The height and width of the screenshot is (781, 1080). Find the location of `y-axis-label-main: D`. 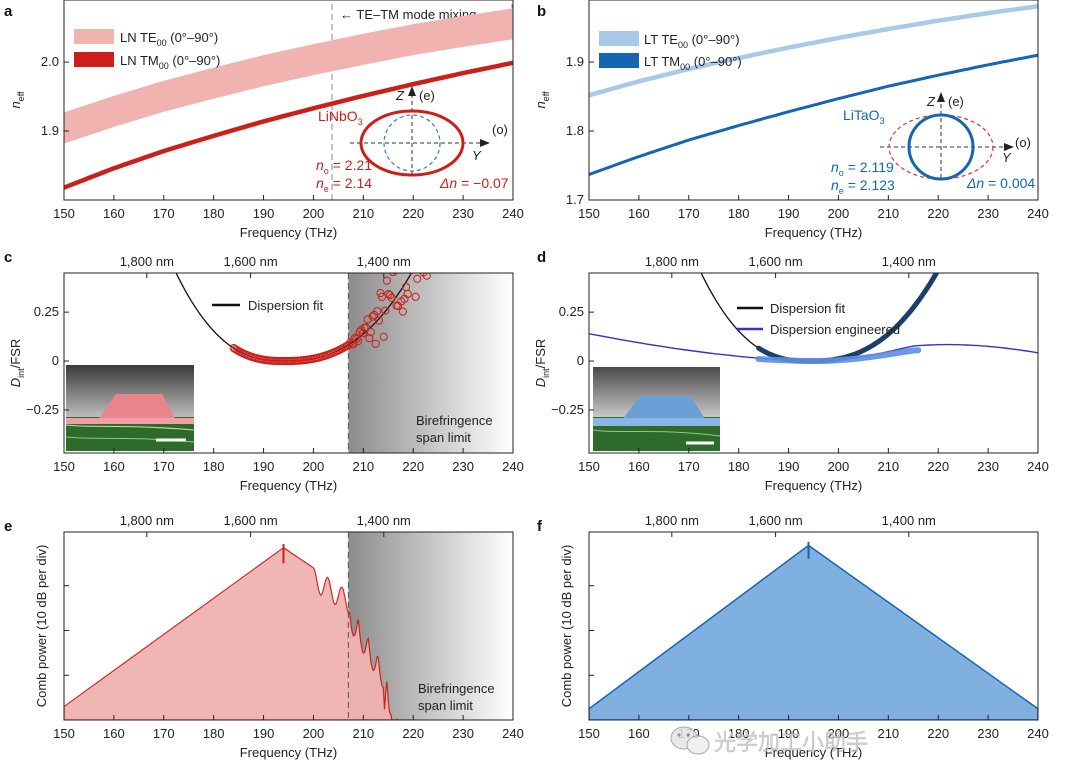

y-axis-label-main: D is located at coordinates (540, 382).